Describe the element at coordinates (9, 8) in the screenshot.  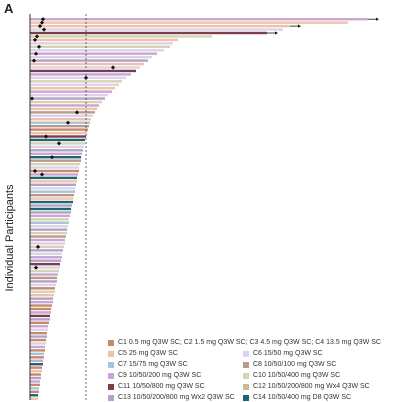
I see `panel-label: A` at that location.